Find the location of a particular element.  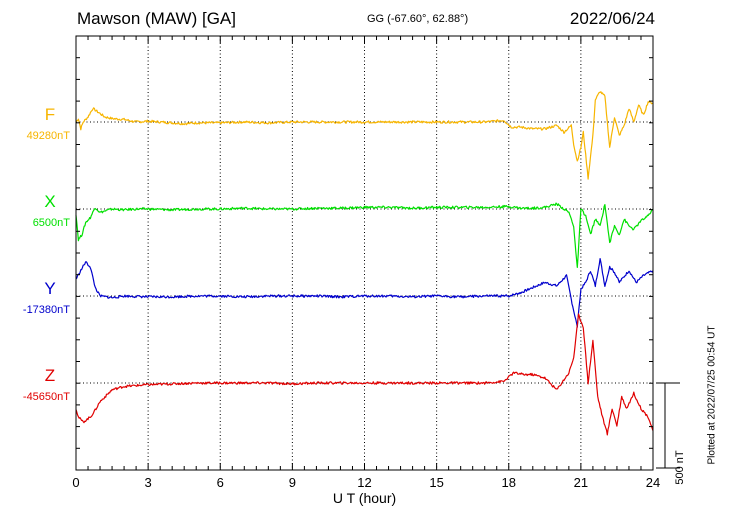

series-f-line is located at coordinates (364, 135).